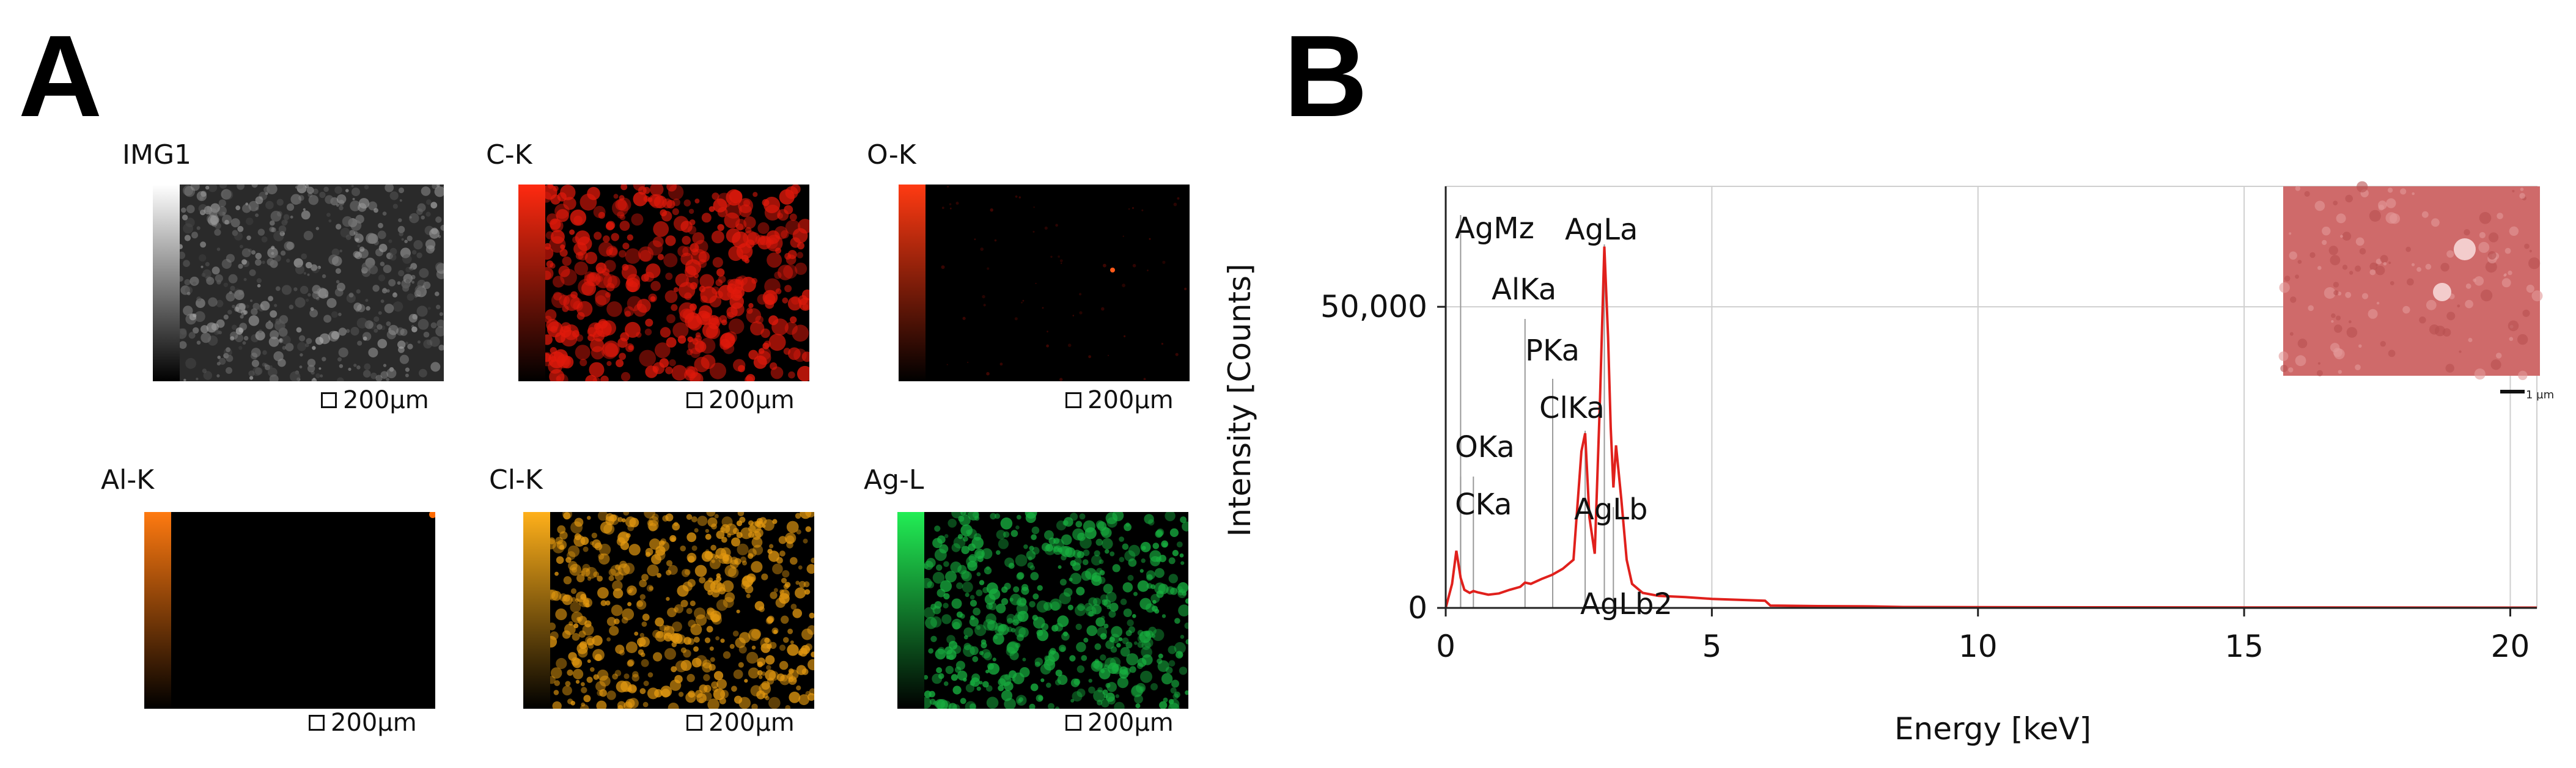 This screenshot has height=768, width=2576. What do you see at coordinates (1373, 306) in the screenshot?
I see `y-tick-label: 50,000` at bounding box center [1373, 306].